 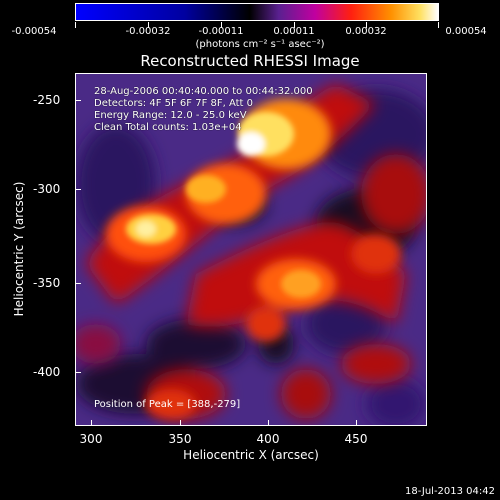 What do you see at coordinates (449, 491) in the screenshot?
I see `timestamp: 18-Jul-2013 04:42` at bounding box center [449, 491].